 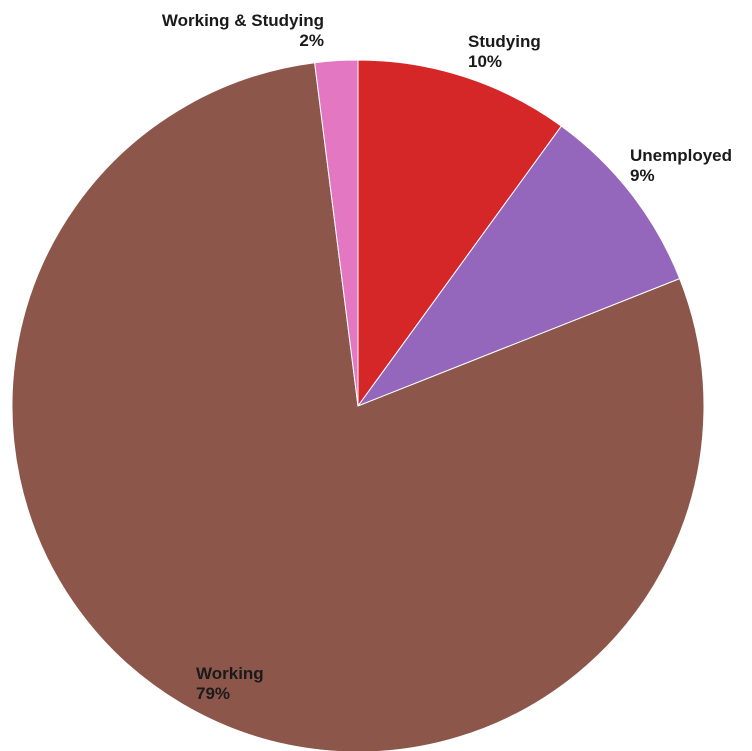 I want to click on slice-label-working-studying: Working & Studying, so click(x=243, y=20).